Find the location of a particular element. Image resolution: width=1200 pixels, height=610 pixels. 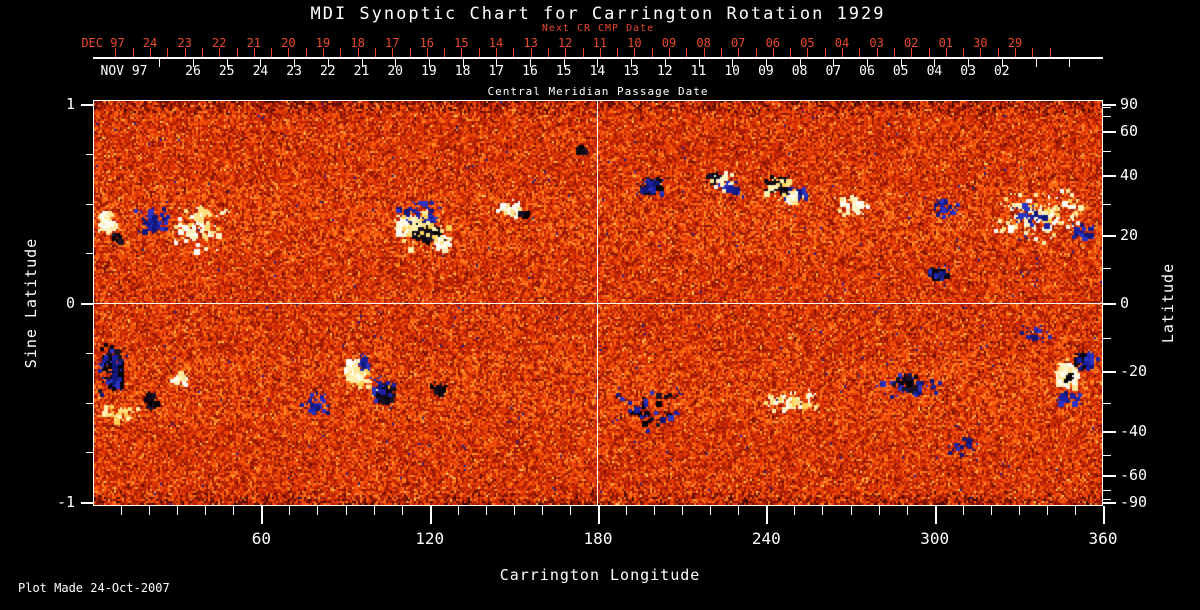

next-cr-day-label: 20 is located at coordinates (288, 43).